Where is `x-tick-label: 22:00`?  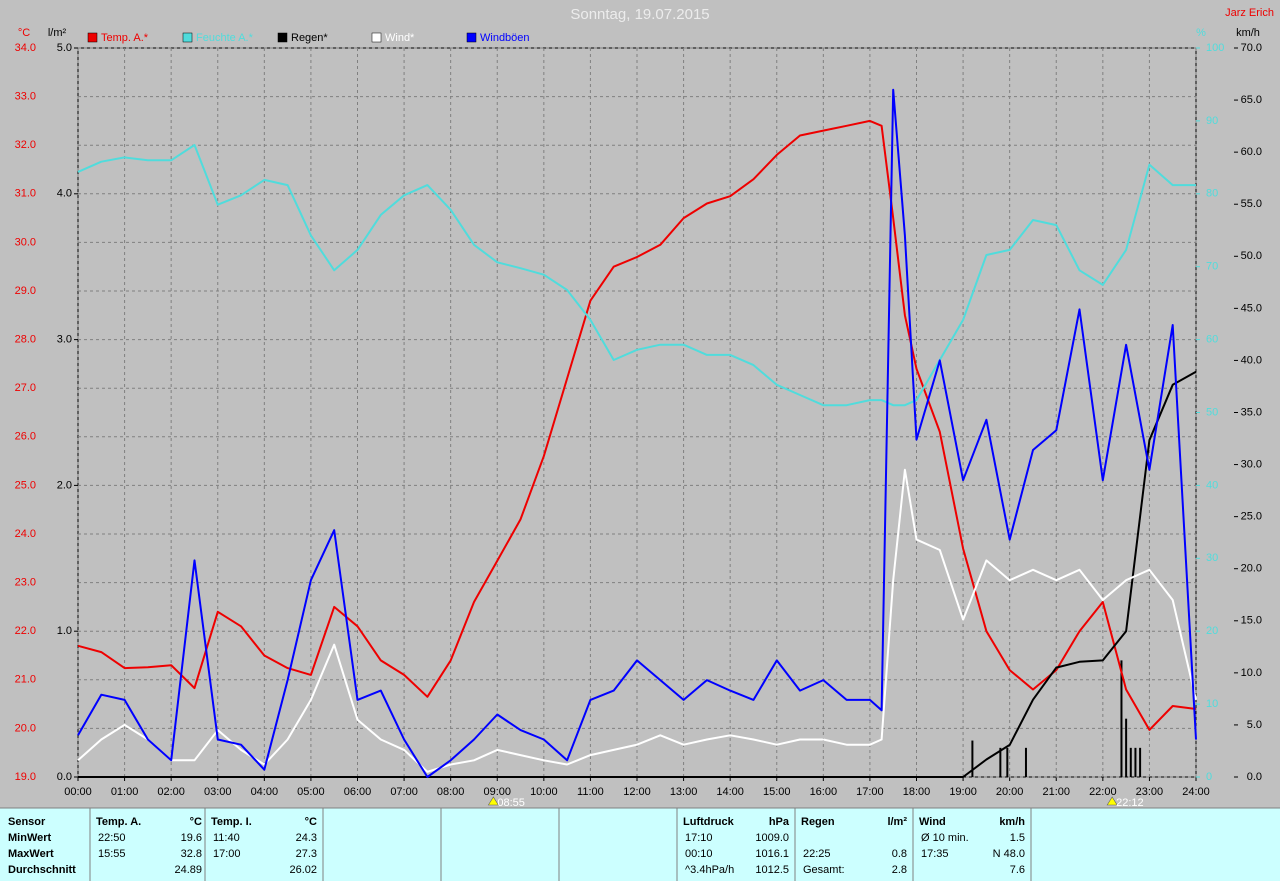 x-tick-label: 22:00 is located at coordinates (1103, 792).